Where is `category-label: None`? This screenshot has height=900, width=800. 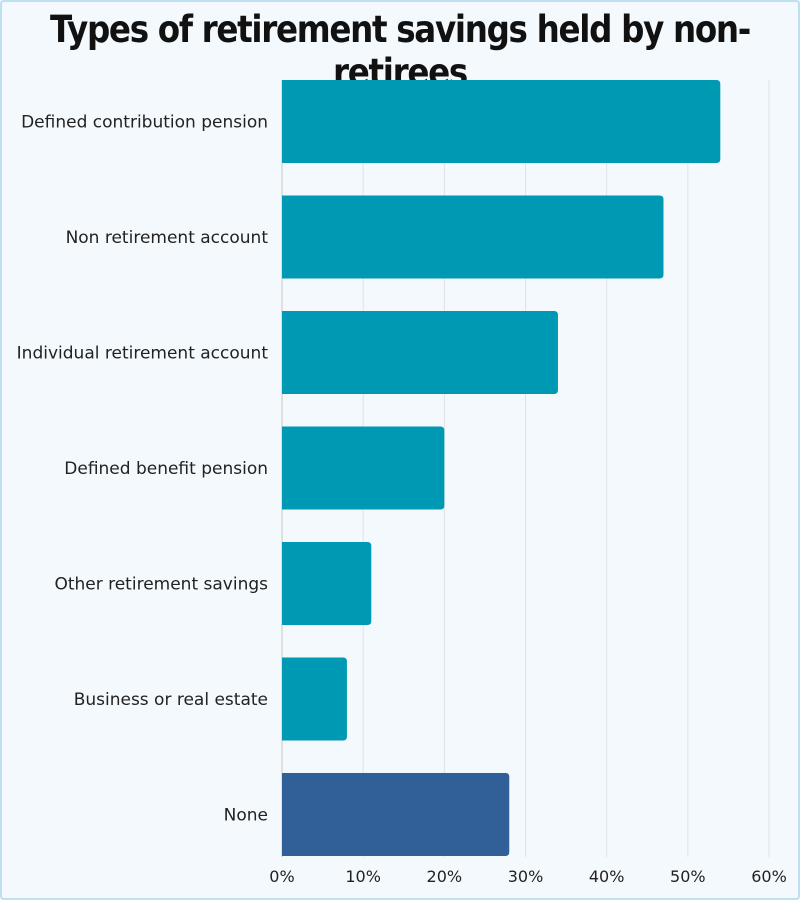 category-label: None is located at coordinates (246, 816).